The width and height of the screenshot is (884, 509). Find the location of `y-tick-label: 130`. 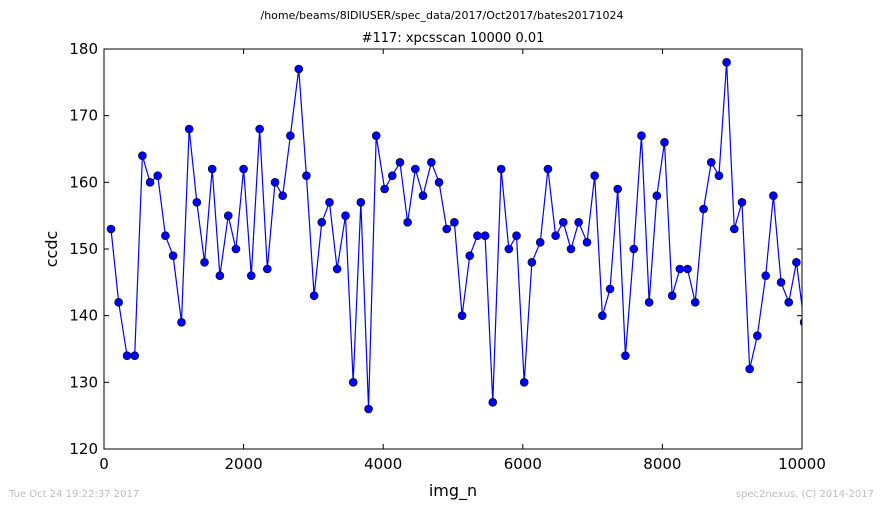

y-tick-label: 130 is located at coordinates (83, 382).